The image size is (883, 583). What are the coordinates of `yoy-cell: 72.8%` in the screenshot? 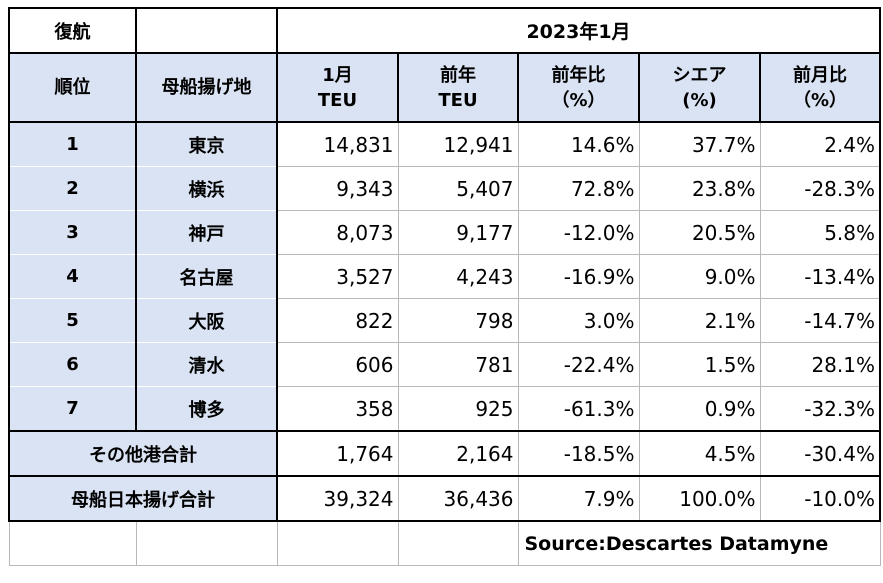 It's located at (578, 189).